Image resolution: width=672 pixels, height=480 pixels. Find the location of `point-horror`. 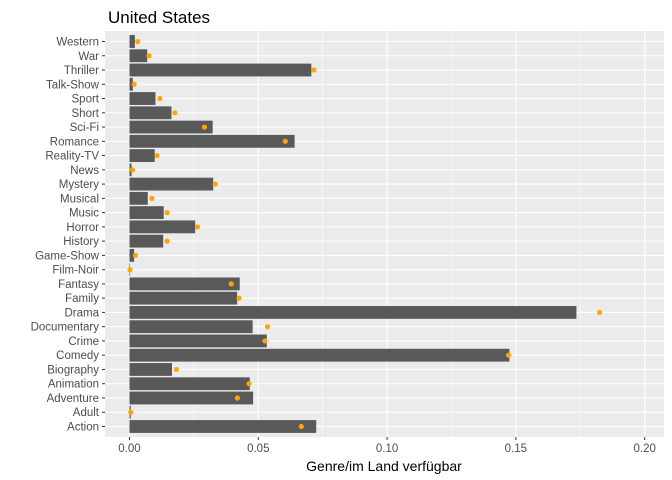

point-horror is located at coordinates (197, 227).